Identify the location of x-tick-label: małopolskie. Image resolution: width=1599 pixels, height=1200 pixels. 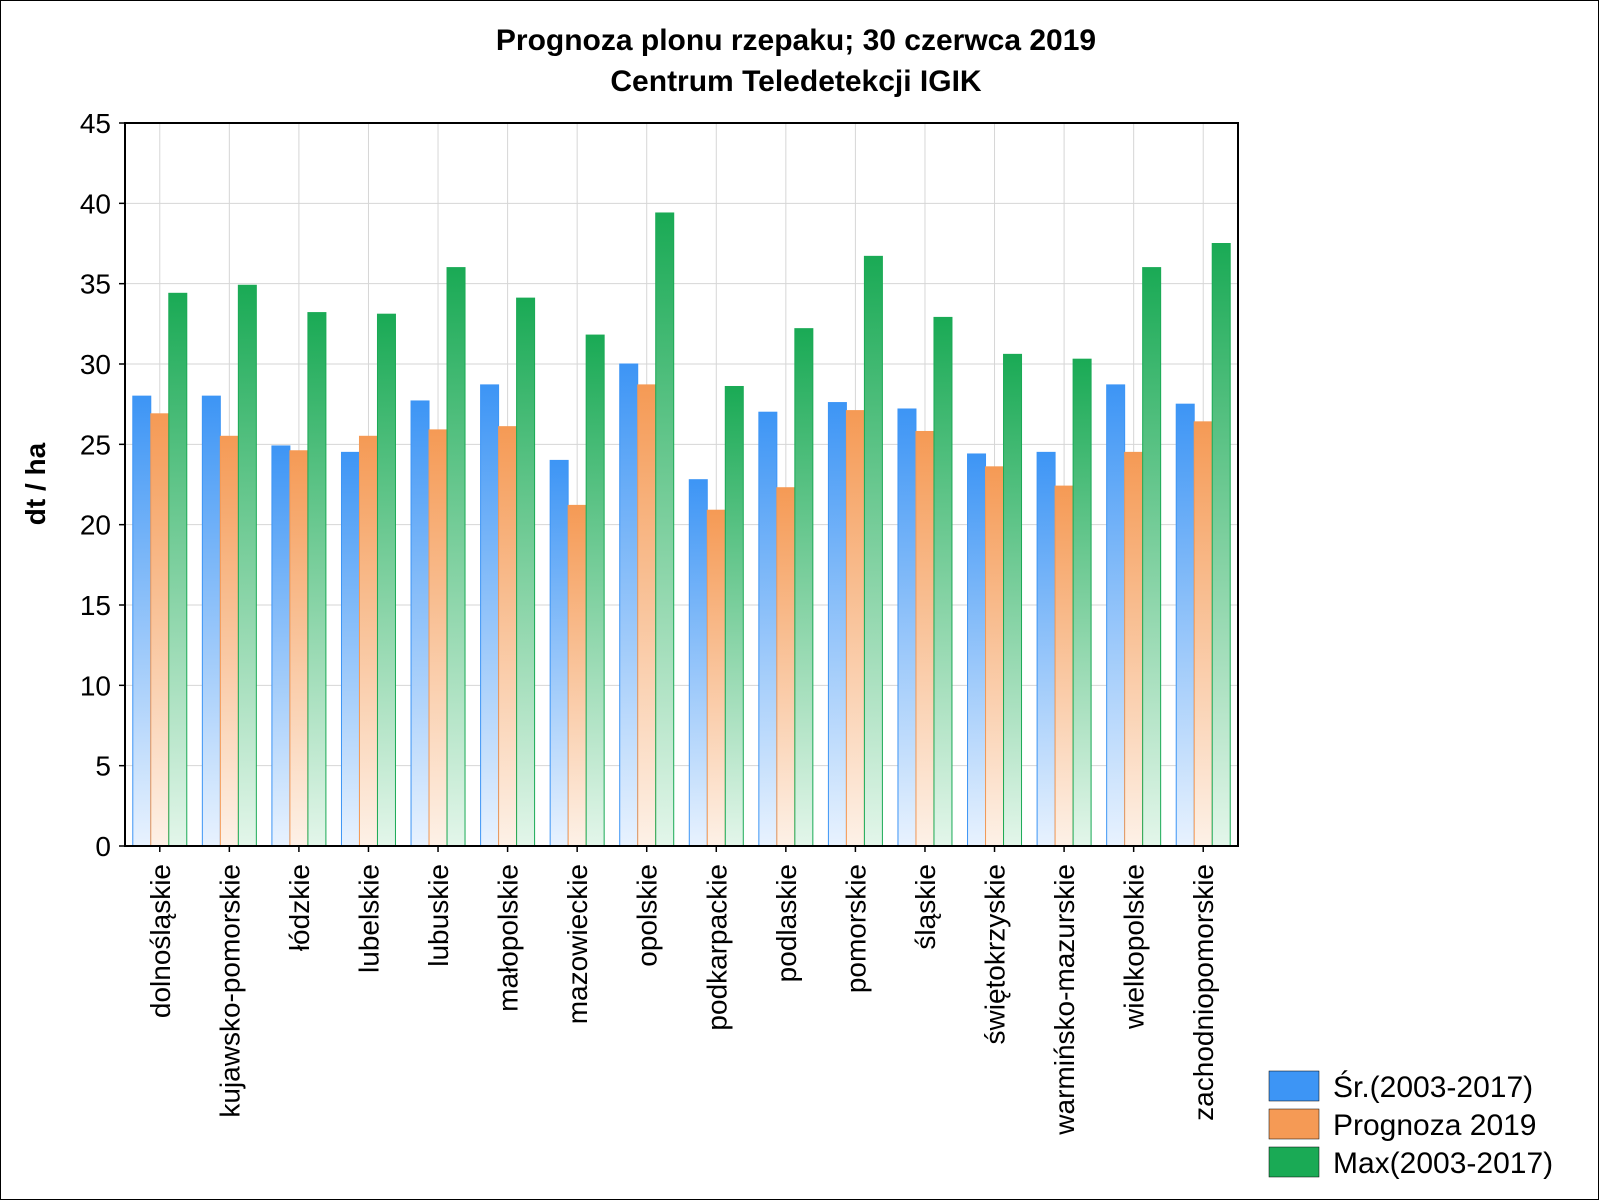
(508, 938).